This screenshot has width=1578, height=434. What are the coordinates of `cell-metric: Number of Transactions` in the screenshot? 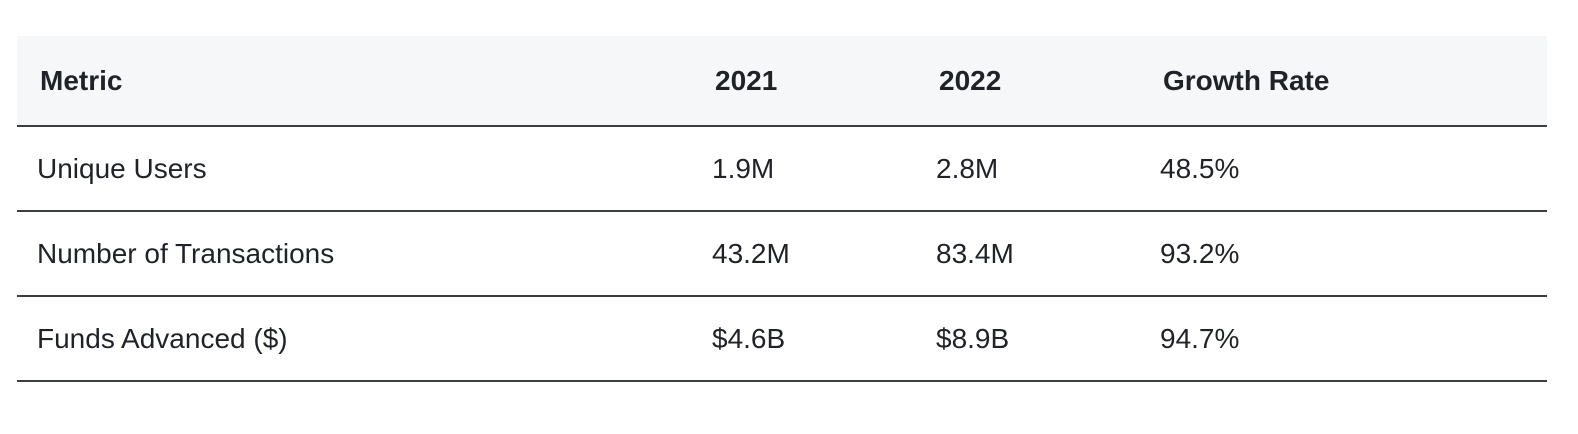 It's located at (354, 254).